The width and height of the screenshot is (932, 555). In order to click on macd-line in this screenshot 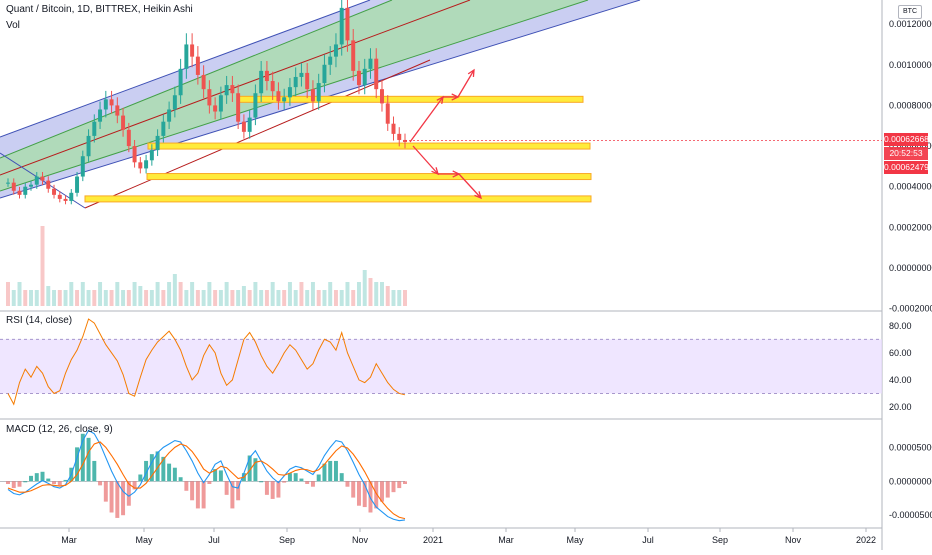, I will do `click(206, 475)`.